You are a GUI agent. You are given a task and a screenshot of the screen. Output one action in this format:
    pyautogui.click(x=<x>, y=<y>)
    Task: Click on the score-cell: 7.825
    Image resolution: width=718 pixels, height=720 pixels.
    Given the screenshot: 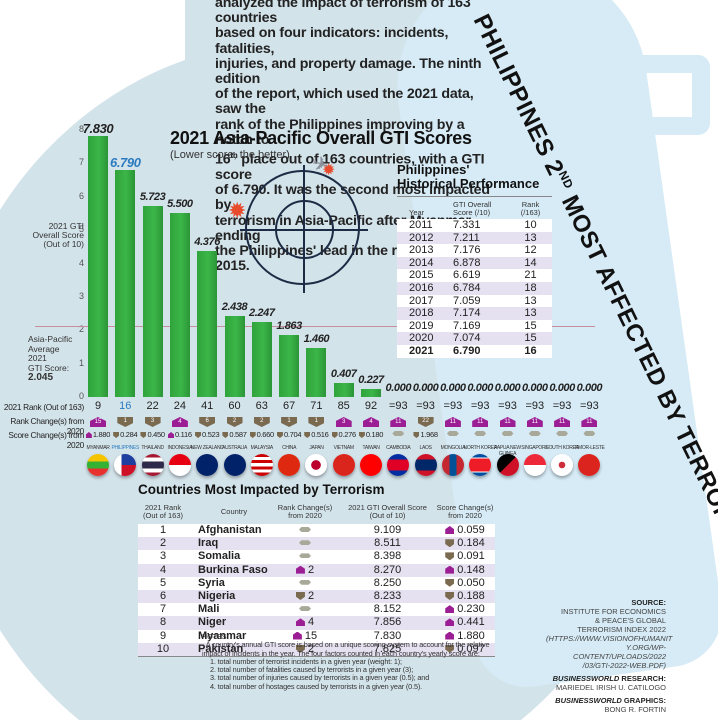 What is the action you would take?
    pyautogui.click(x=387, y=648)
    